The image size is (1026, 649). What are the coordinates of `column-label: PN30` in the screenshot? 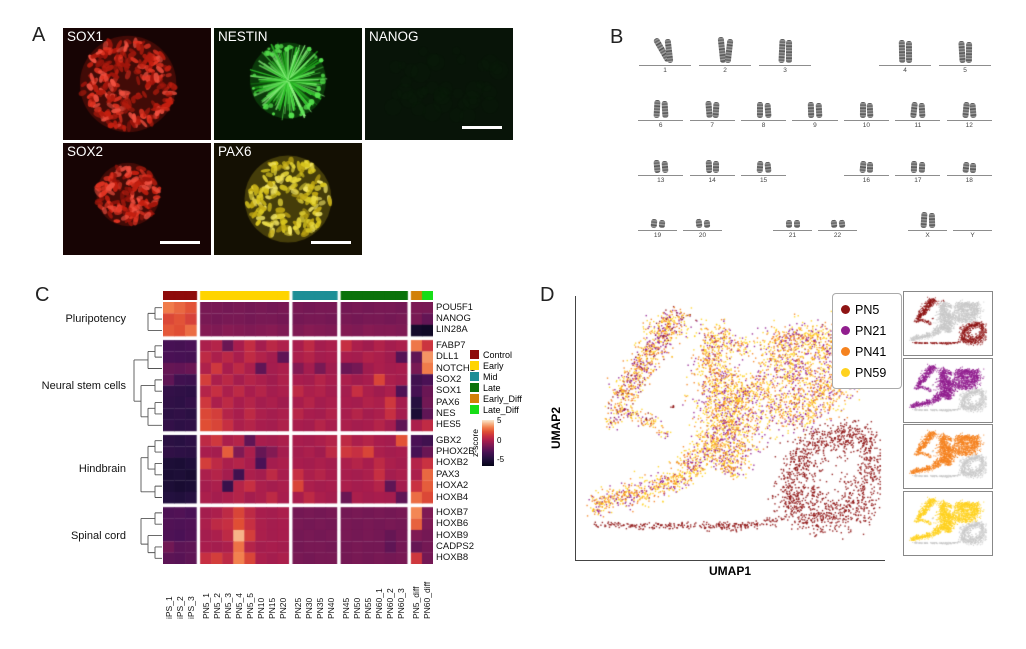 It's located at (309, 608).